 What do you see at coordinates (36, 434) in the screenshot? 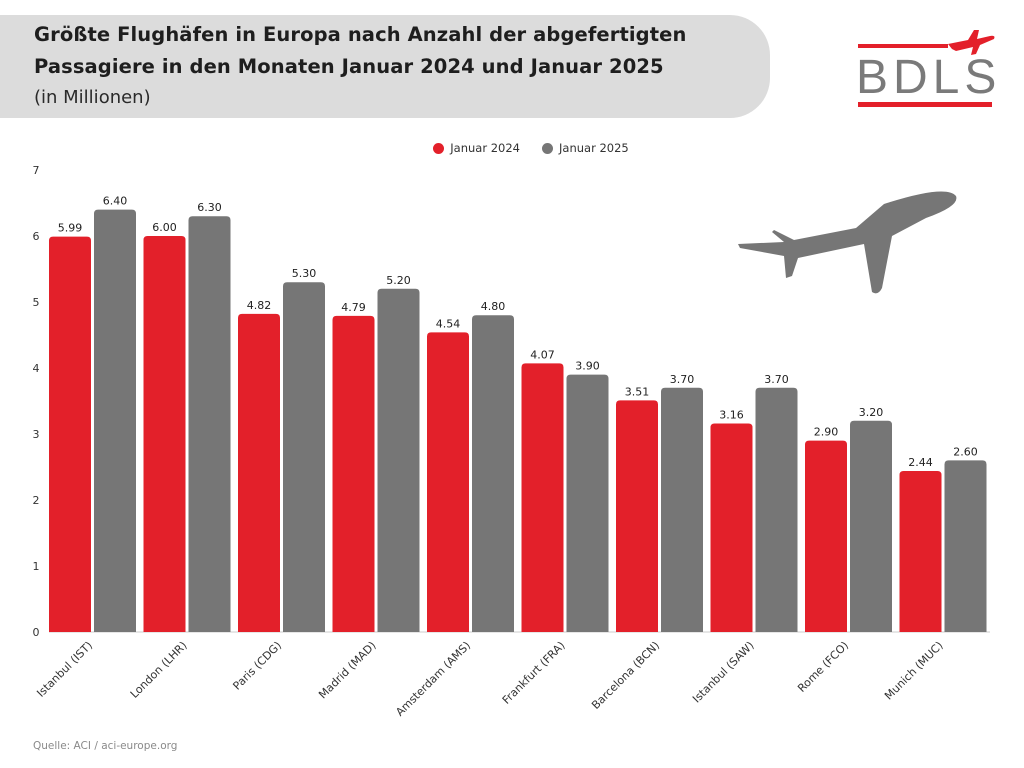
I see `y-tick-label: 3` at bounding box center [36, 434].